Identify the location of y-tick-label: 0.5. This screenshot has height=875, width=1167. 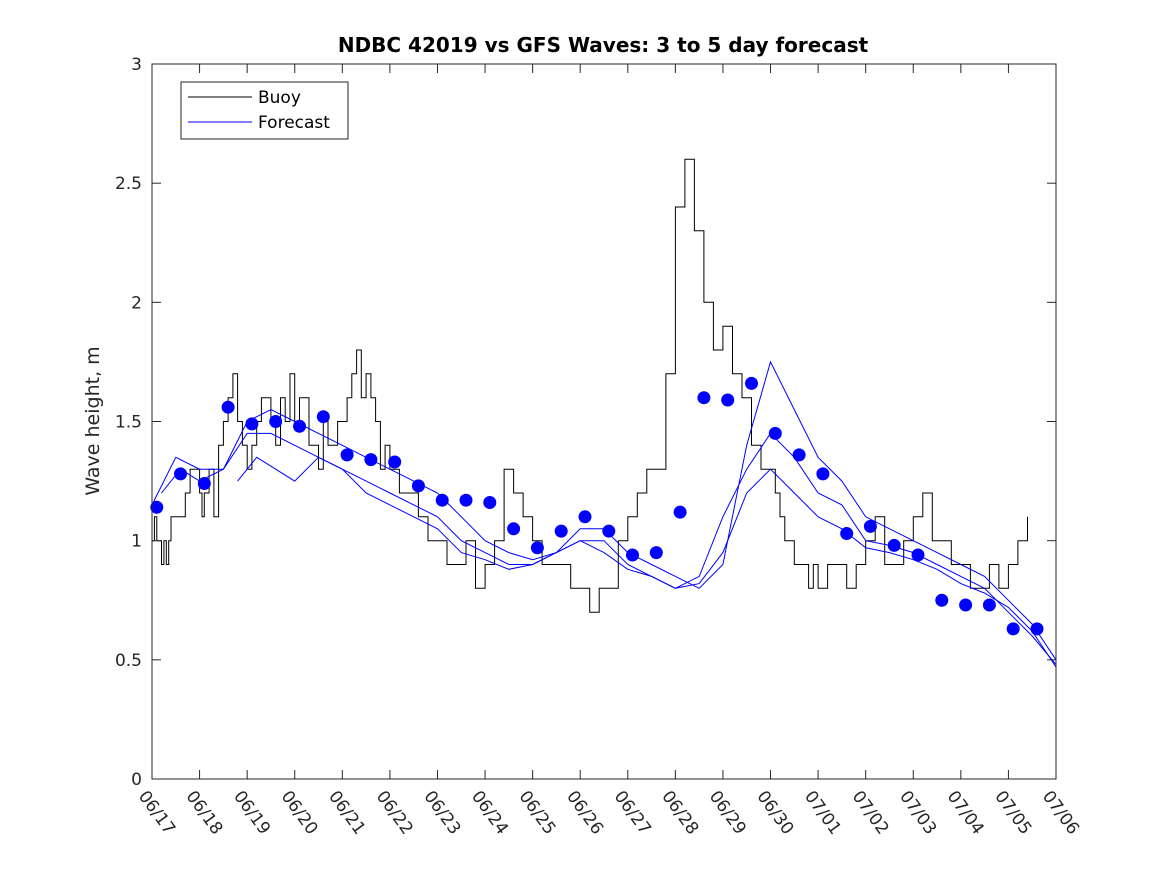
(128, 661).